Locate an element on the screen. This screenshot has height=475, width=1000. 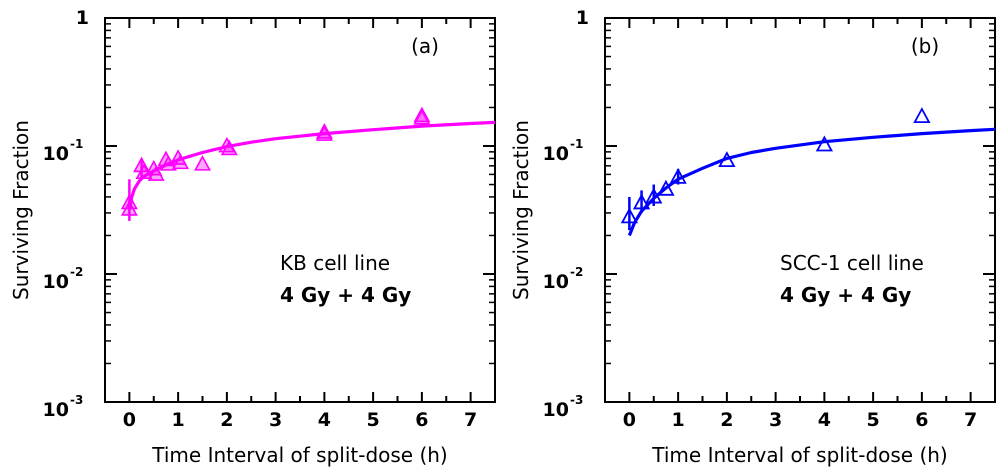
panel-label: (b) is located at coordinates (925, 46).